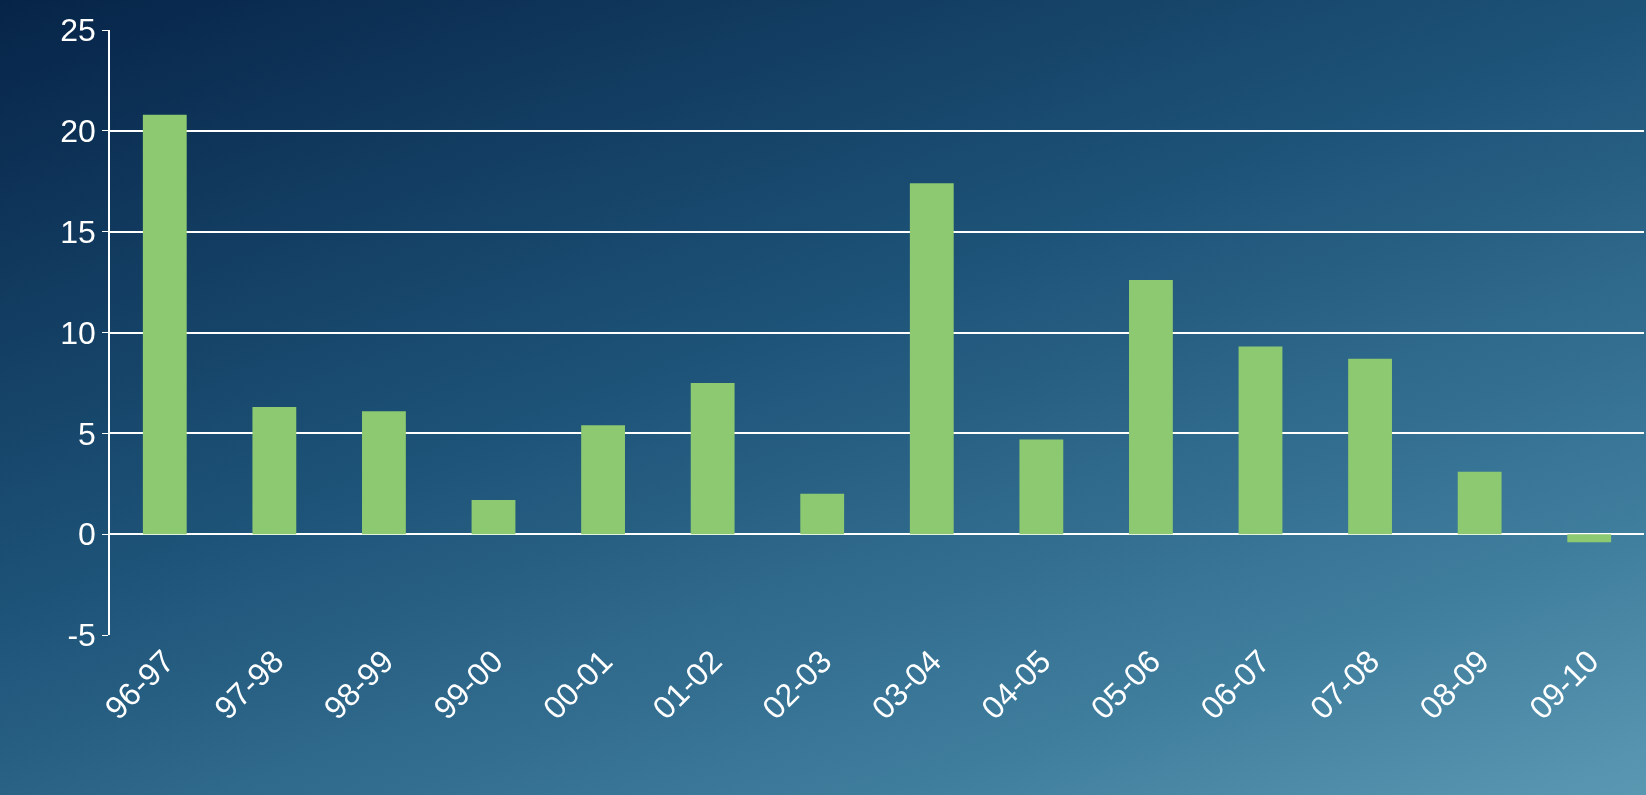 The image size is (1646, 795). Describe the element at coordinates (78, 131) in the screenshot. I see `y-tick-label: 20` at that location.